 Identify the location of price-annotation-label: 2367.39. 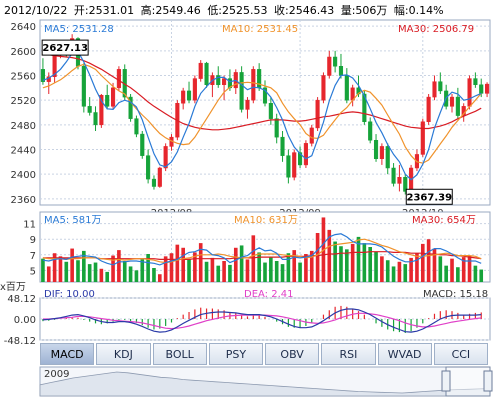
(429, 197).